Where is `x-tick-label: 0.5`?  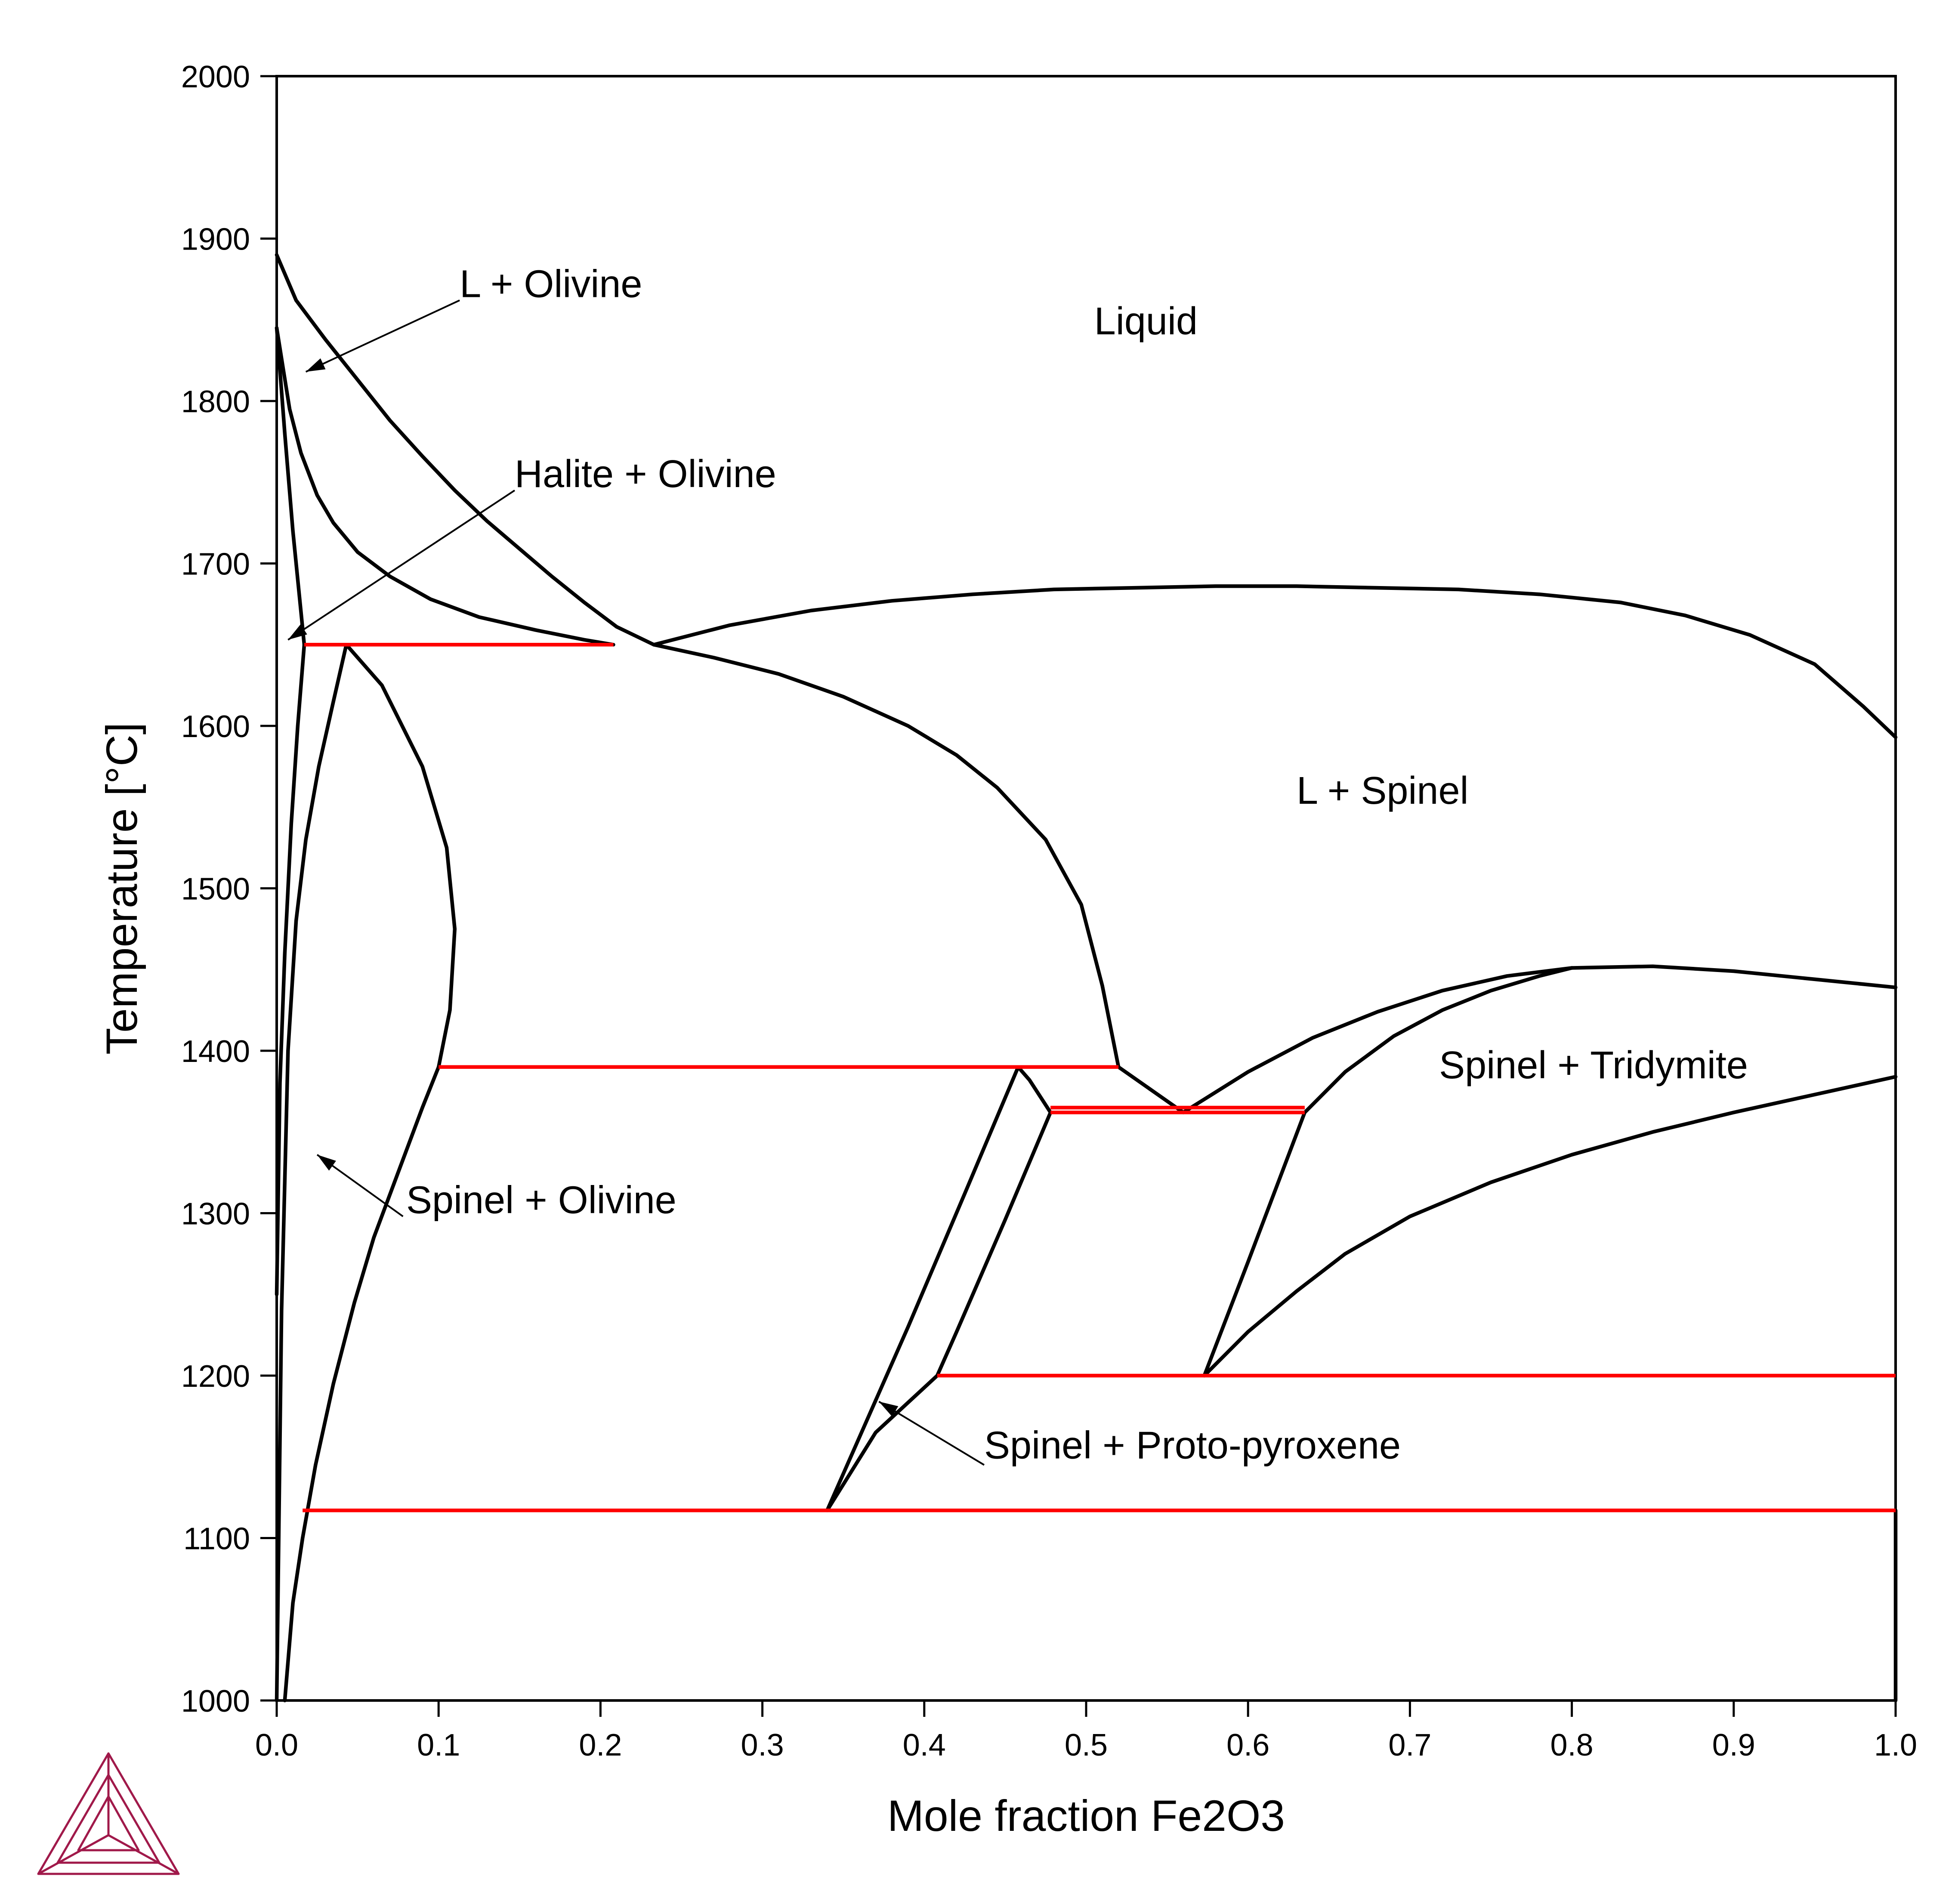
x-tick-label: 0.5 is located at coordinates (1086, 1745).